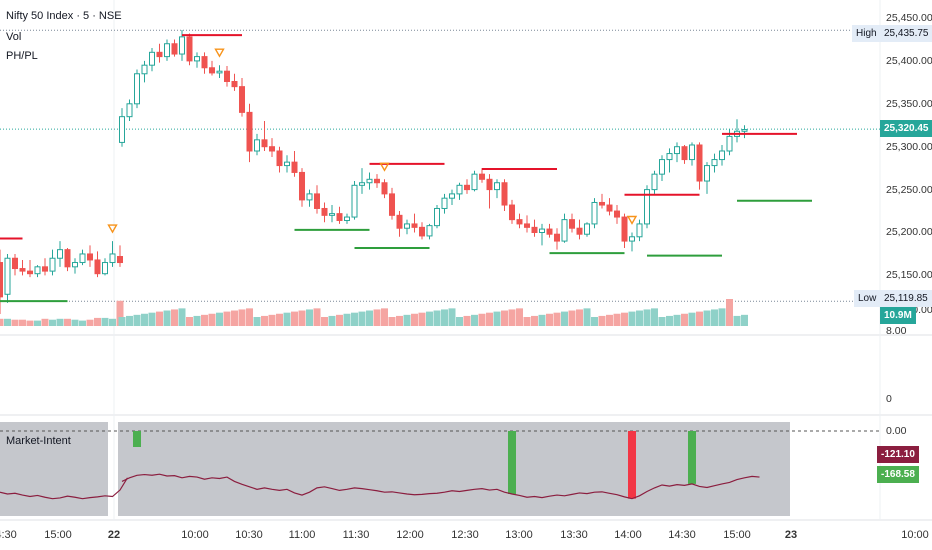  What do you see at coordinates (898, 454) in the screenshot?
I see `oscillator-value-tag-1: -121.10` at bounding box center [898, 454].